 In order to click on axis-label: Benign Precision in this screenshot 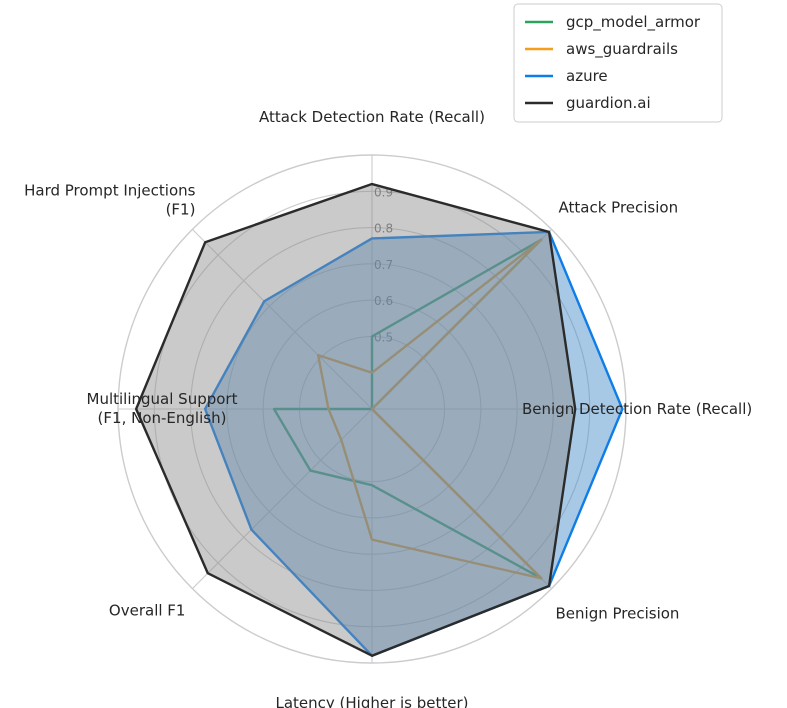, I will do `click(618, 614)`.